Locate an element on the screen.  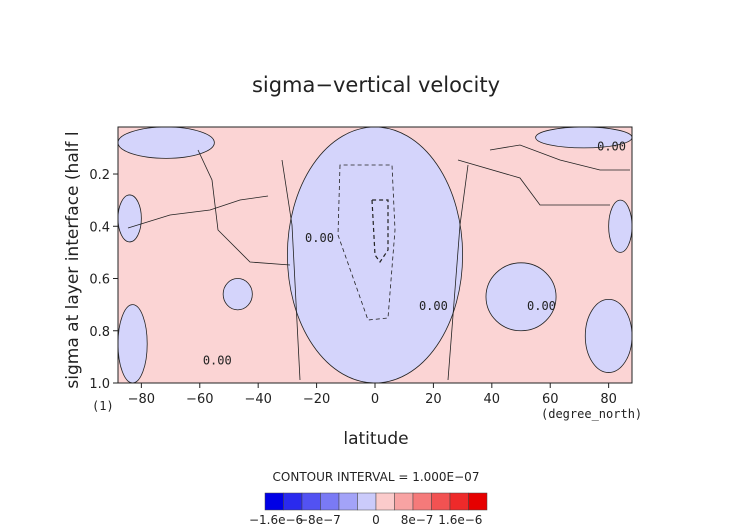
negative-region-western-mid-lobe is located at coordinates (130, 218).